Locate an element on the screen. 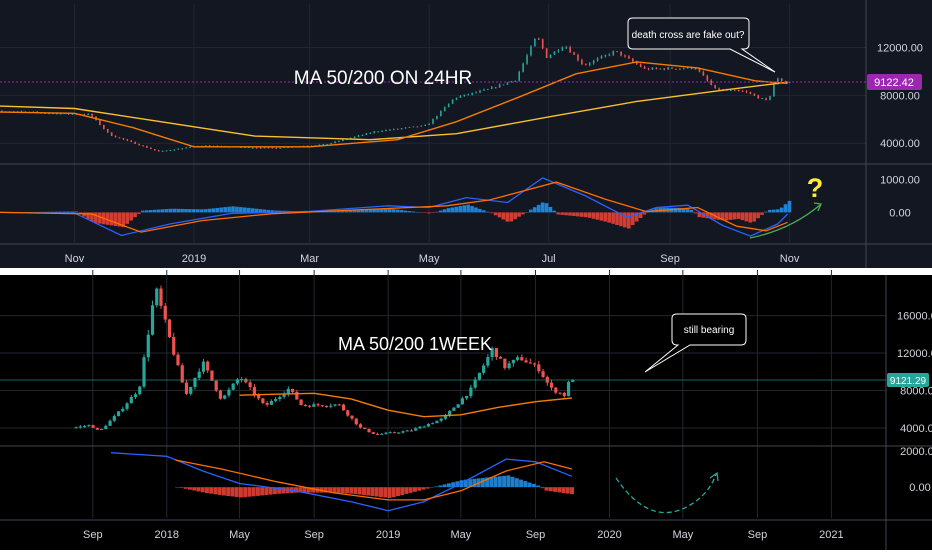 This screenshot has width=932, height=555. bottom-ma-fast-line is located at coordinates (405, 405).